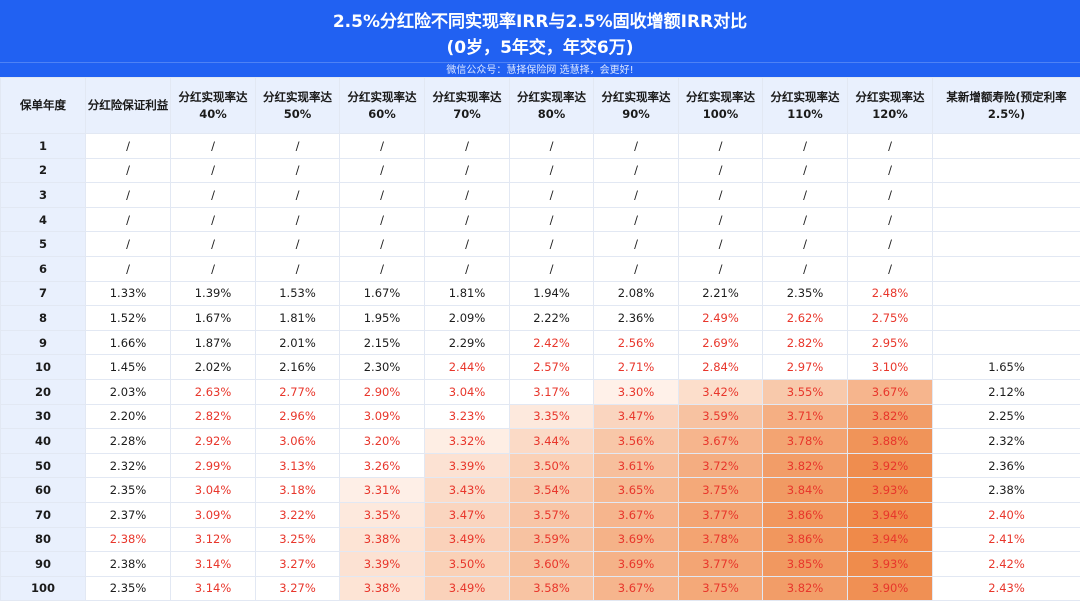 This screenshot has width=1080, height=602. What do you see at coordinates (467, 588) in the screenshot?
I see `irr-cell: 3.49%` at bounding box center [467, 588].